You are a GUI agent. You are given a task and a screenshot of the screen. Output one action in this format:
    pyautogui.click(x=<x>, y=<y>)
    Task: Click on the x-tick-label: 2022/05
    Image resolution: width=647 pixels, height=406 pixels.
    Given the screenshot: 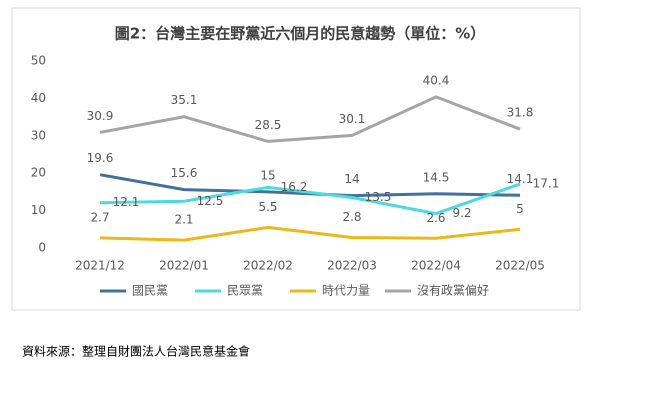 What is the action you would take?
    pyautogui.click(x=520, y=266)
    